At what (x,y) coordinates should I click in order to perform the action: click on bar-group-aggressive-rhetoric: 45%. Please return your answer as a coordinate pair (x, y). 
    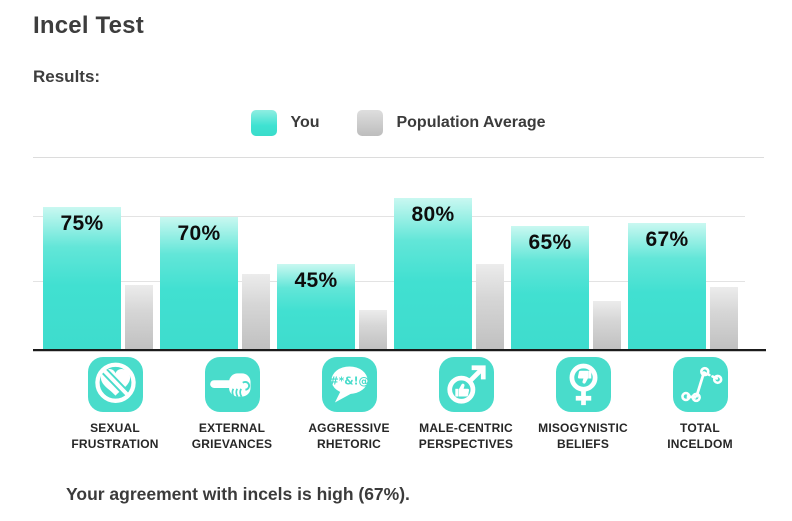
    Looking at the image, I should click on (335, 274).